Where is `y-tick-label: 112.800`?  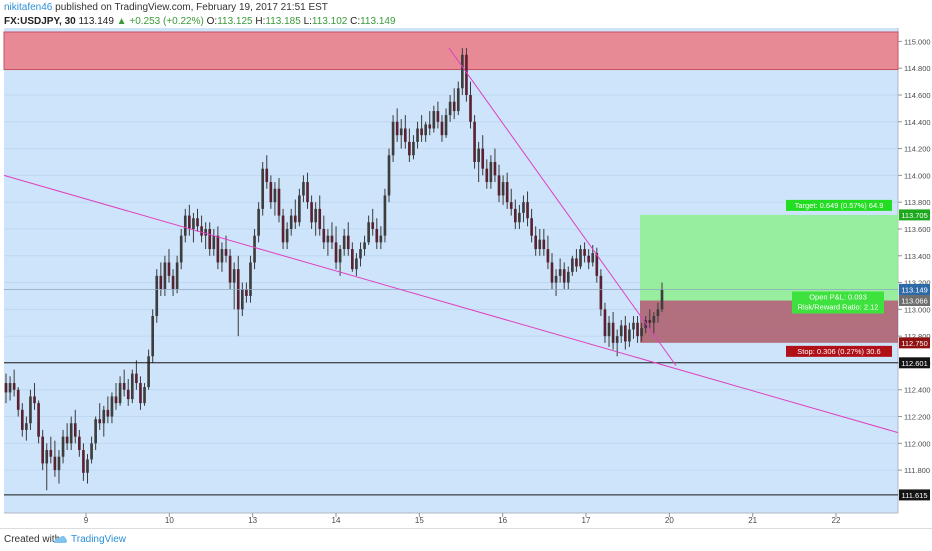 y-tick-label: 112.800 is located at coordinates (917, 336).